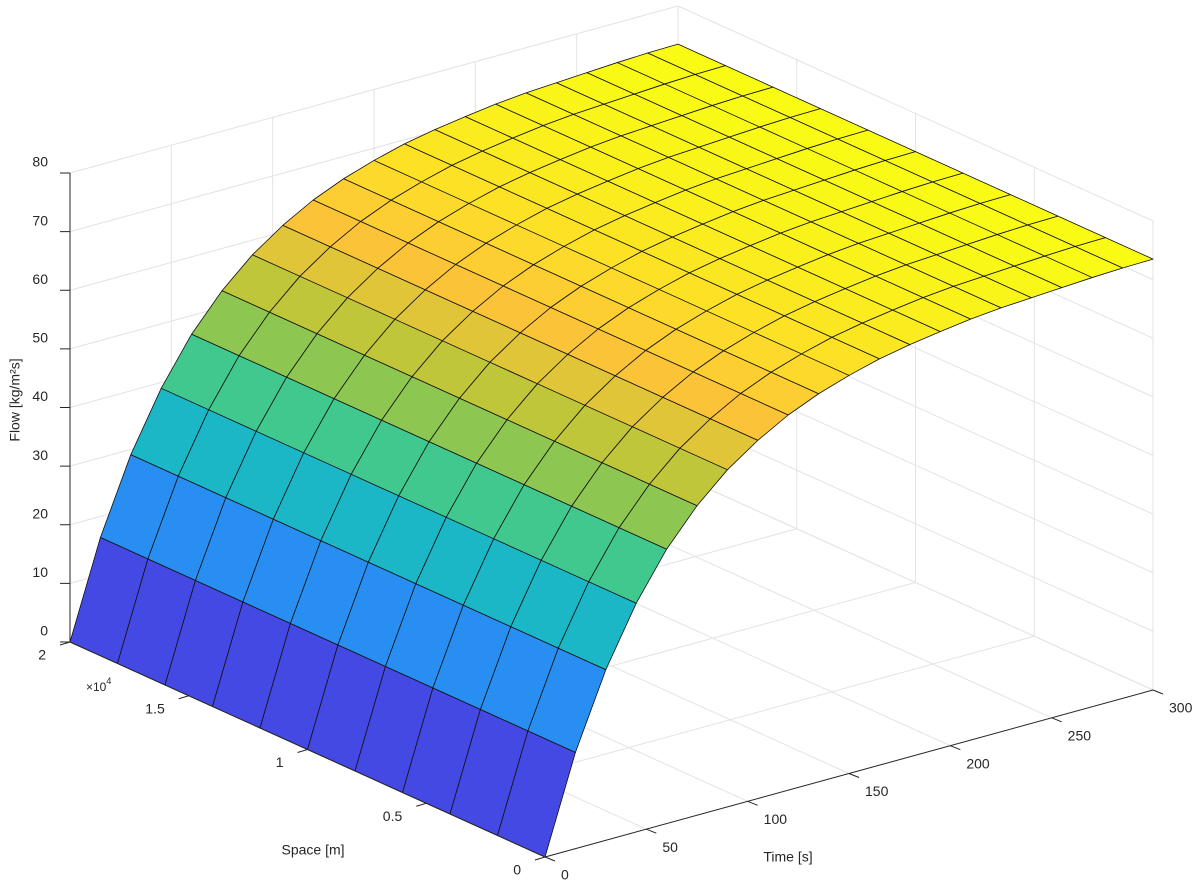  What do you see at coordinates (312, 850) in the screenshot?
I see `y-axis-label: Space [m]` at bounding box center [312, 850].